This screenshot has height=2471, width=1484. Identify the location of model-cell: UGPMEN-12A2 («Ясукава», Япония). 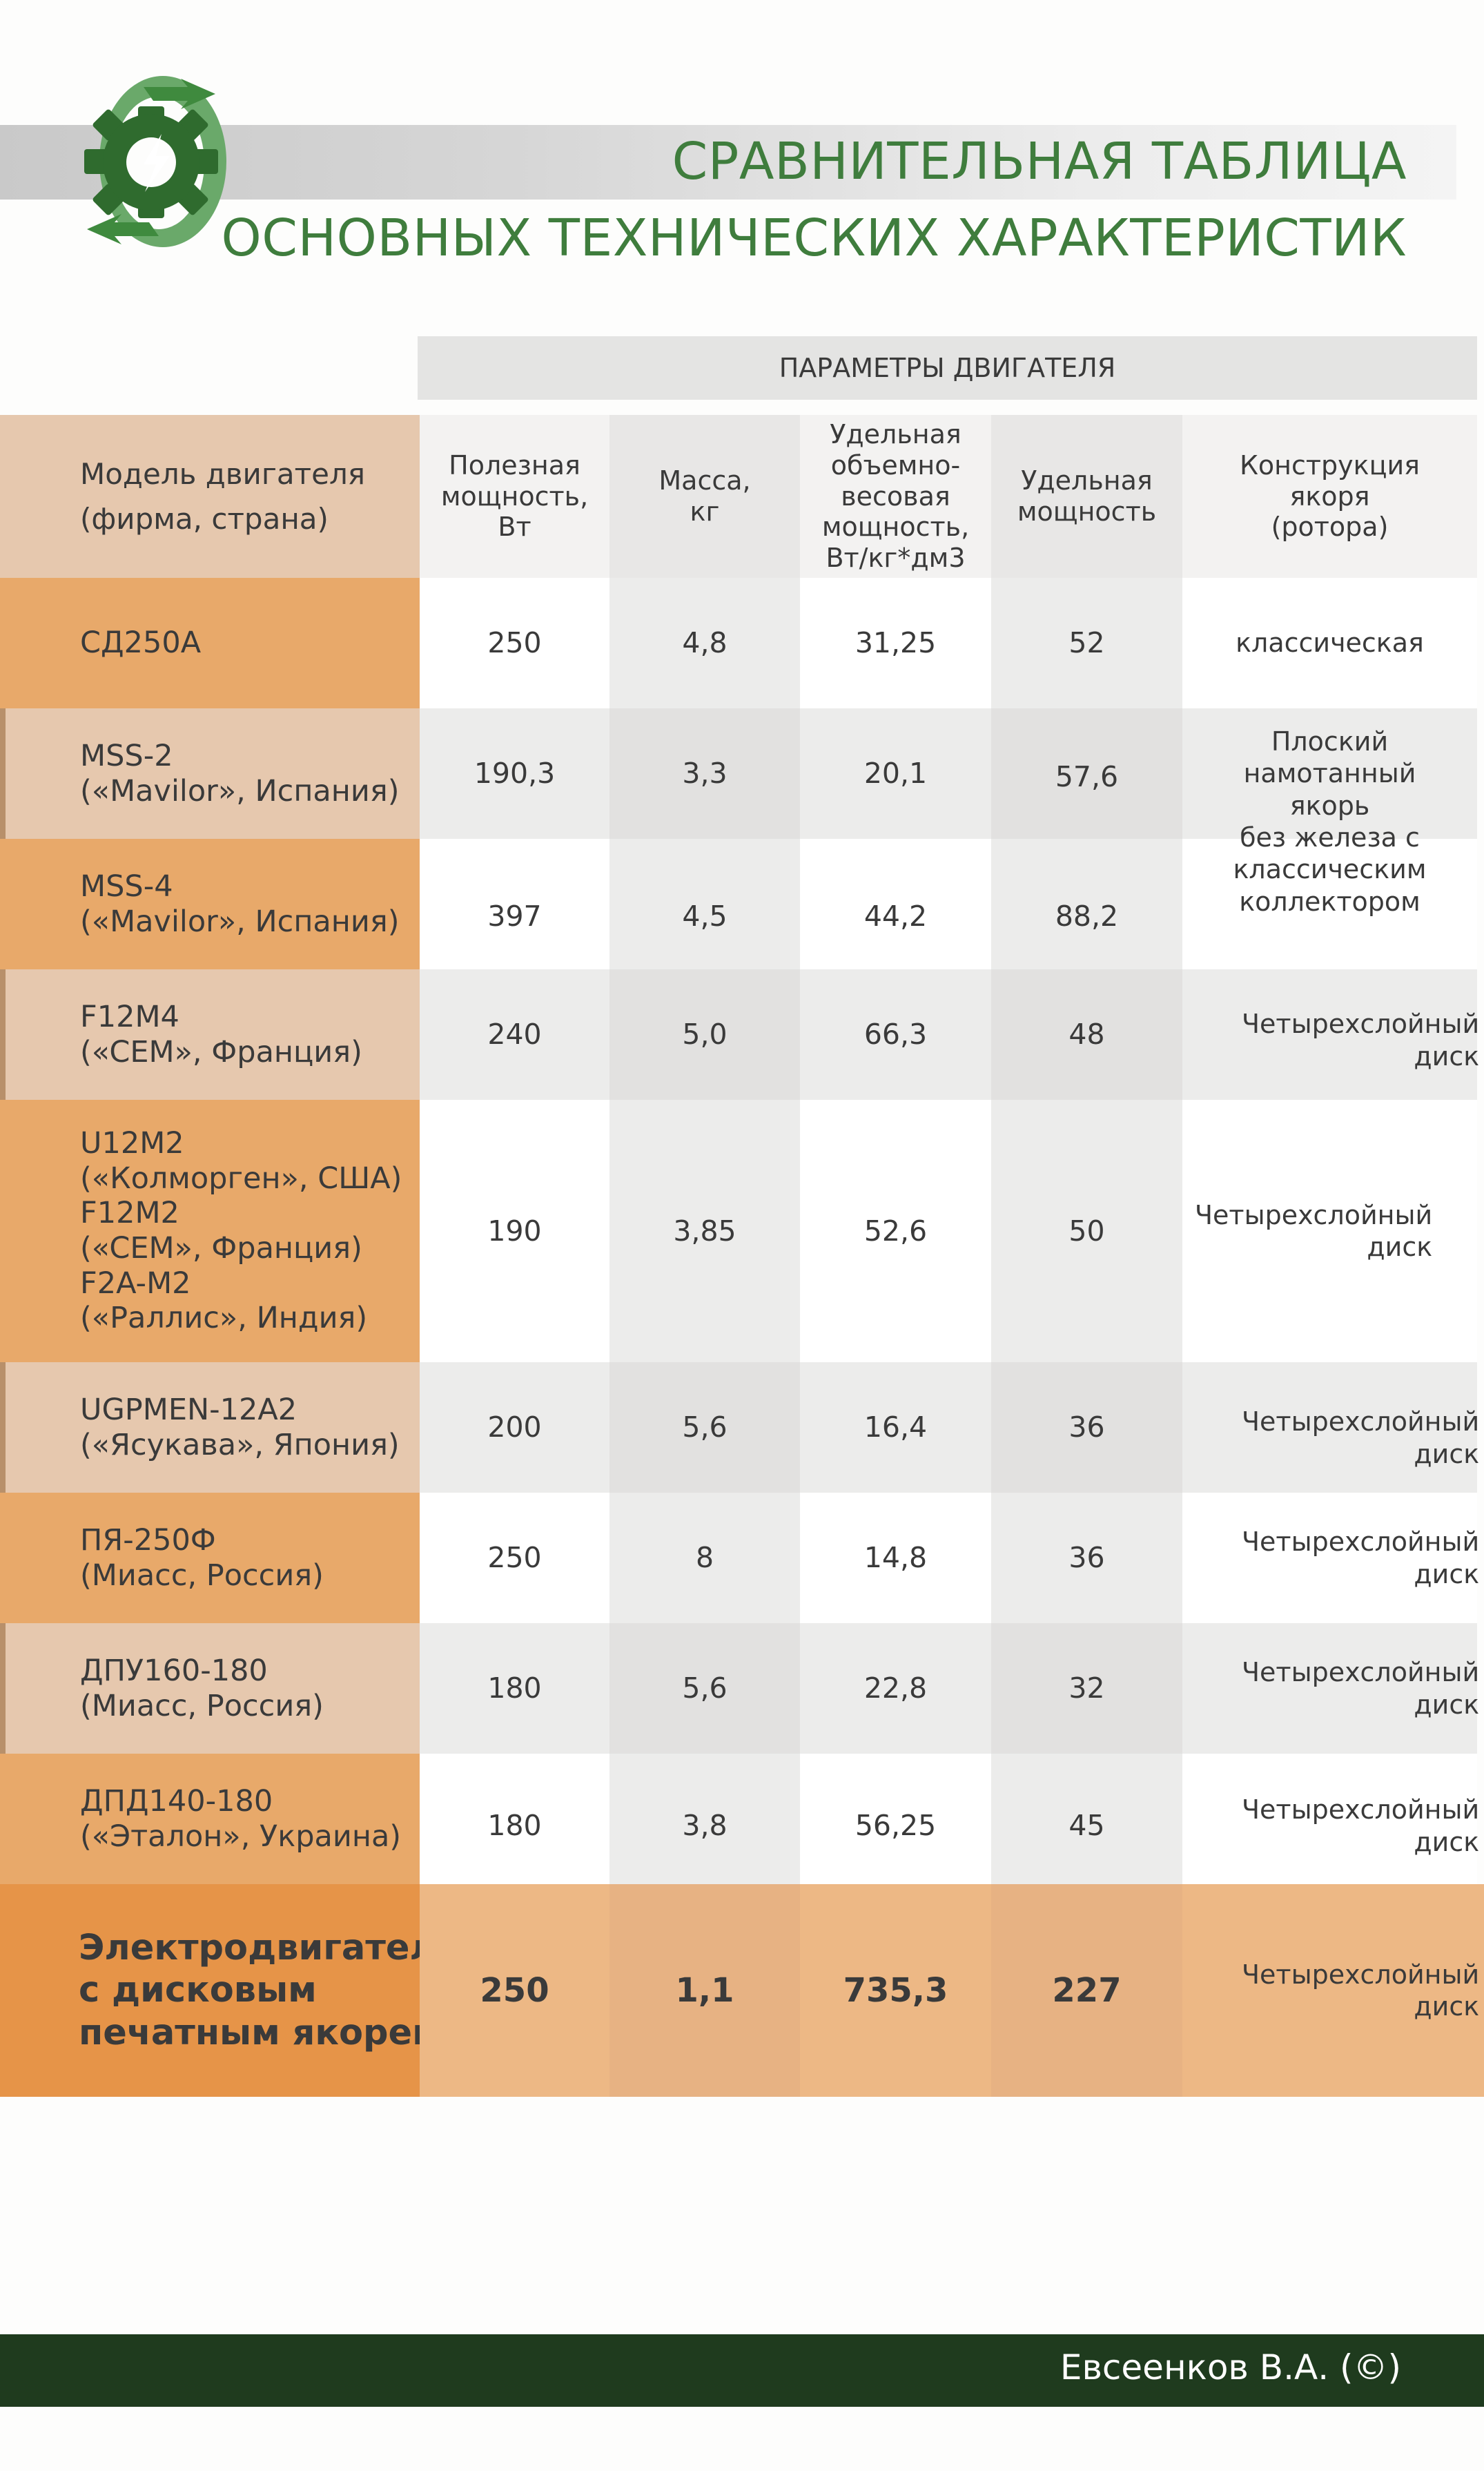
(210, 1428).